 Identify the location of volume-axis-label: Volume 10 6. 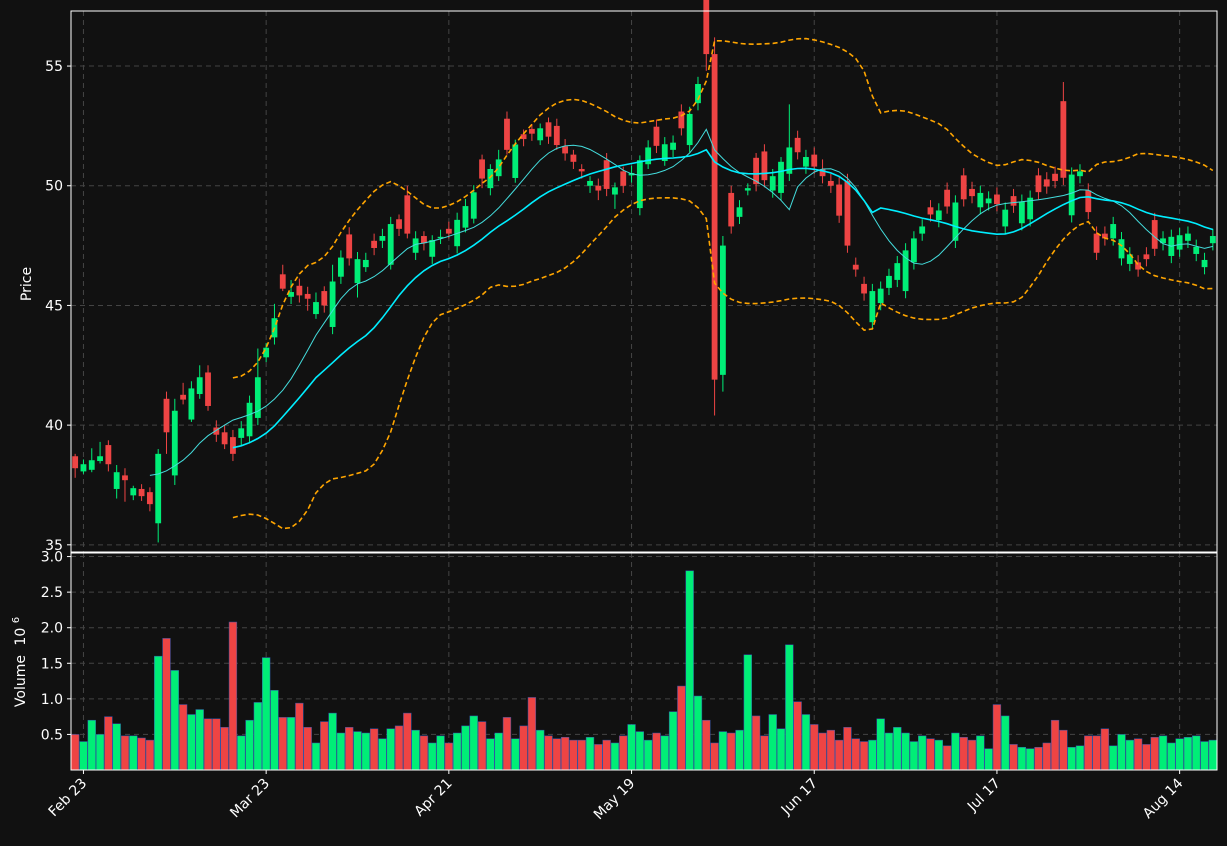
(20, 662).